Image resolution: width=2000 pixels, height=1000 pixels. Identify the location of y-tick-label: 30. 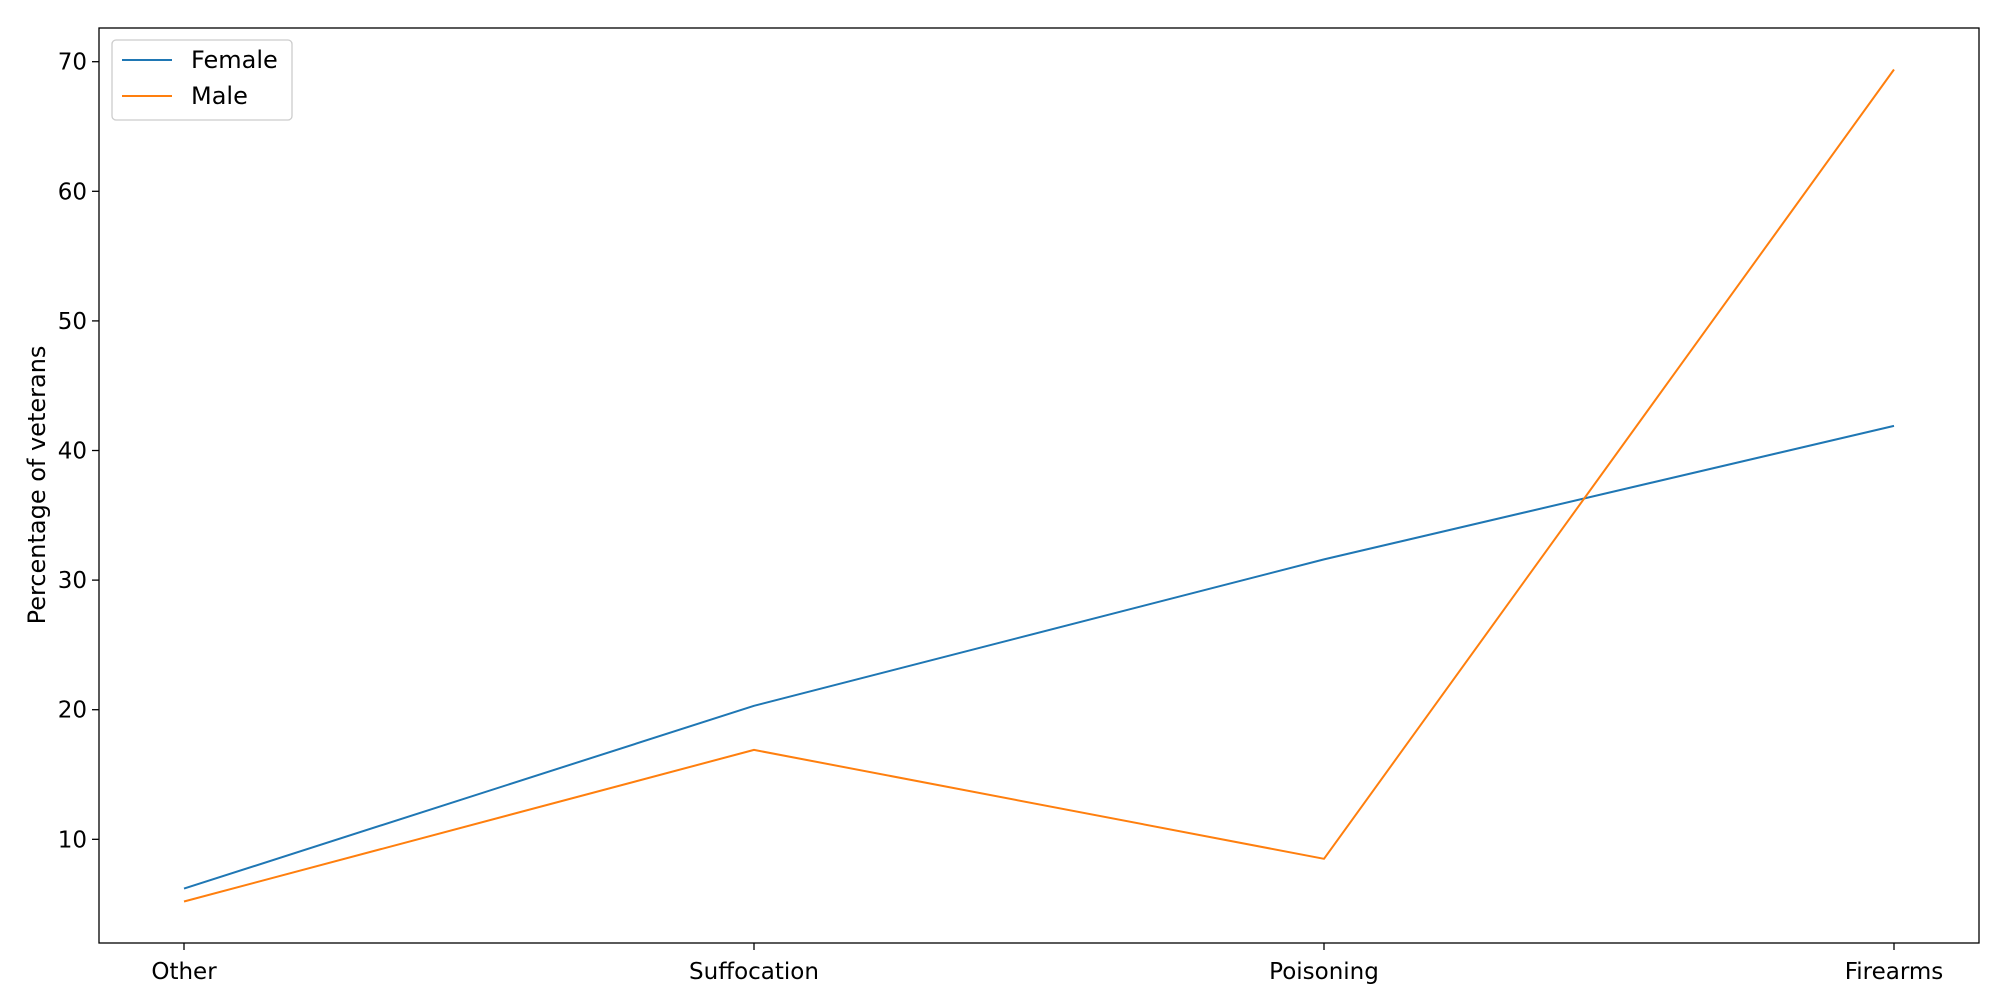
(72, 581).